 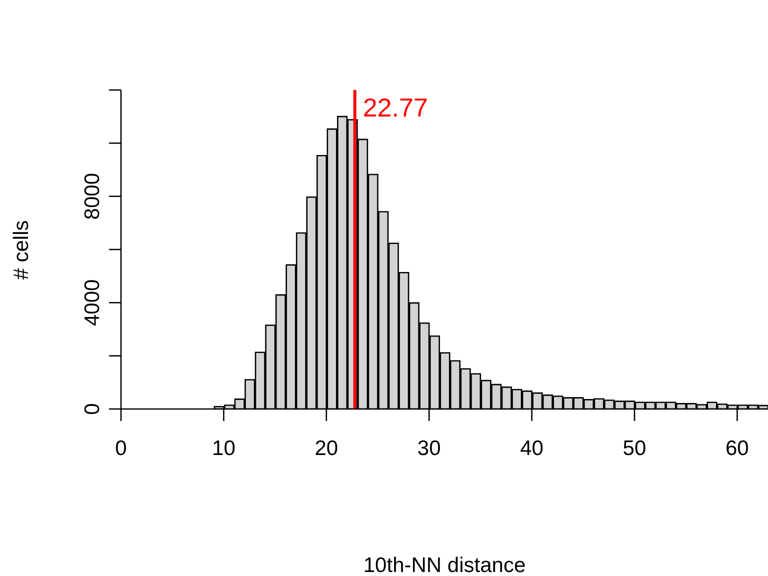 What do you see at coordinates (634, 448) in the screenshot?
I see `x-tick-label: 50` at bounding box center [634, 448].